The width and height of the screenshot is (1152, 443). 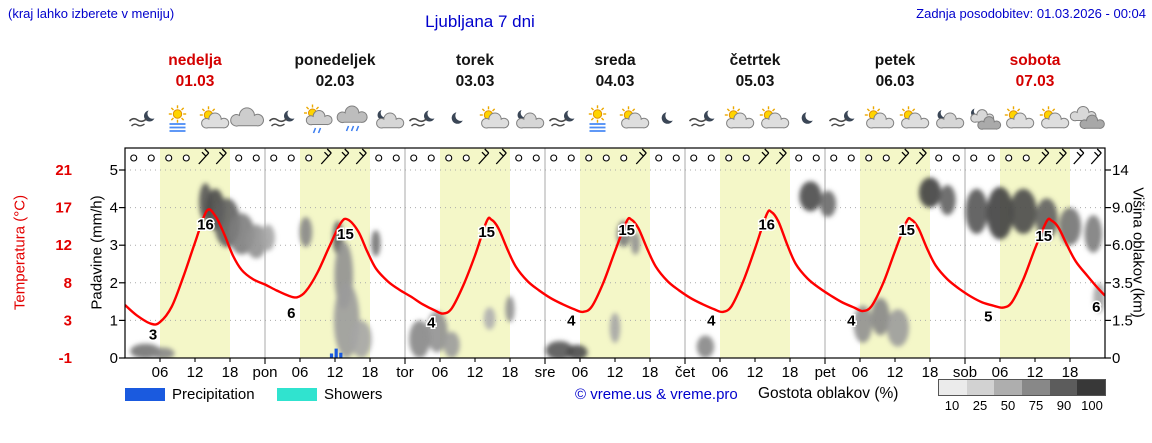 What do you see at coordinates (615, 81) in the screenshot?
I see `day-date: 04.03` at bounding box center [615, 81].